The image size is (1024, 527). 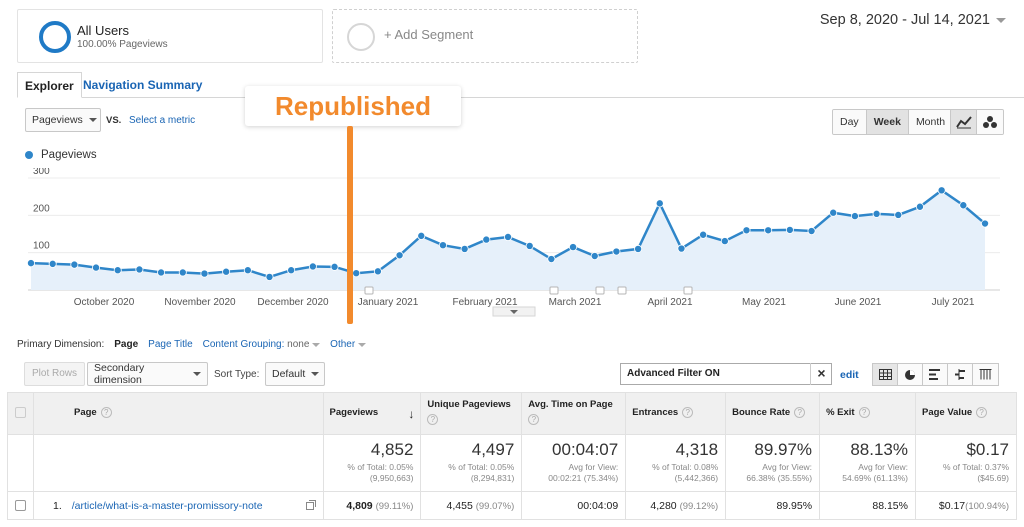 I want to click on header-exit: % Exit?, so click(x=867, y=413).